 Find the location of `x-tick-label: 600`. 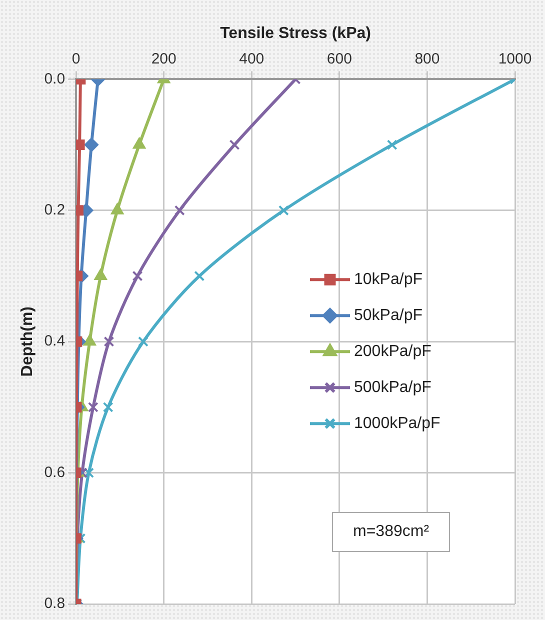

x-tick-label: 600 is located at coordinates (339, 59).